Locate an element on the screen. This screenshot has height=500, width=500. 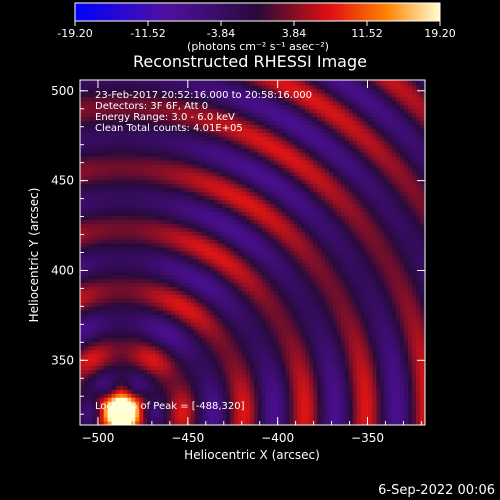
colorbar-units: (photons cm⁻² s⁻¹ asec⁻²) is located at coordinates (258, 46).